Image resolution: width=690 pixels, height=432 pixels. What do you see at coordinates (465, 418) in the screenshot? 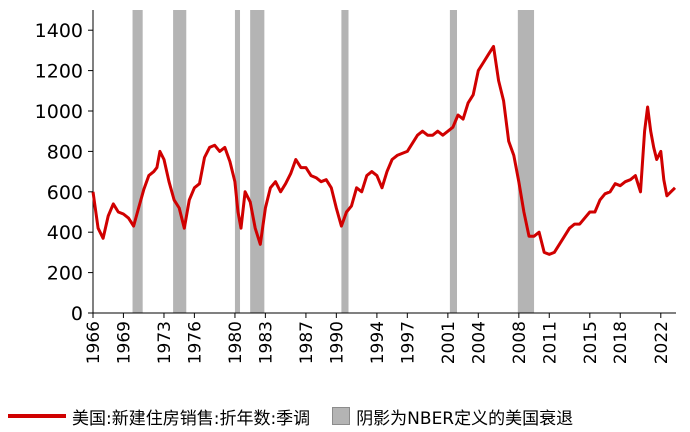
I see `legend-recession-label: 阴影为NBER定义的美国衰退` at bounding box center [465, 418].